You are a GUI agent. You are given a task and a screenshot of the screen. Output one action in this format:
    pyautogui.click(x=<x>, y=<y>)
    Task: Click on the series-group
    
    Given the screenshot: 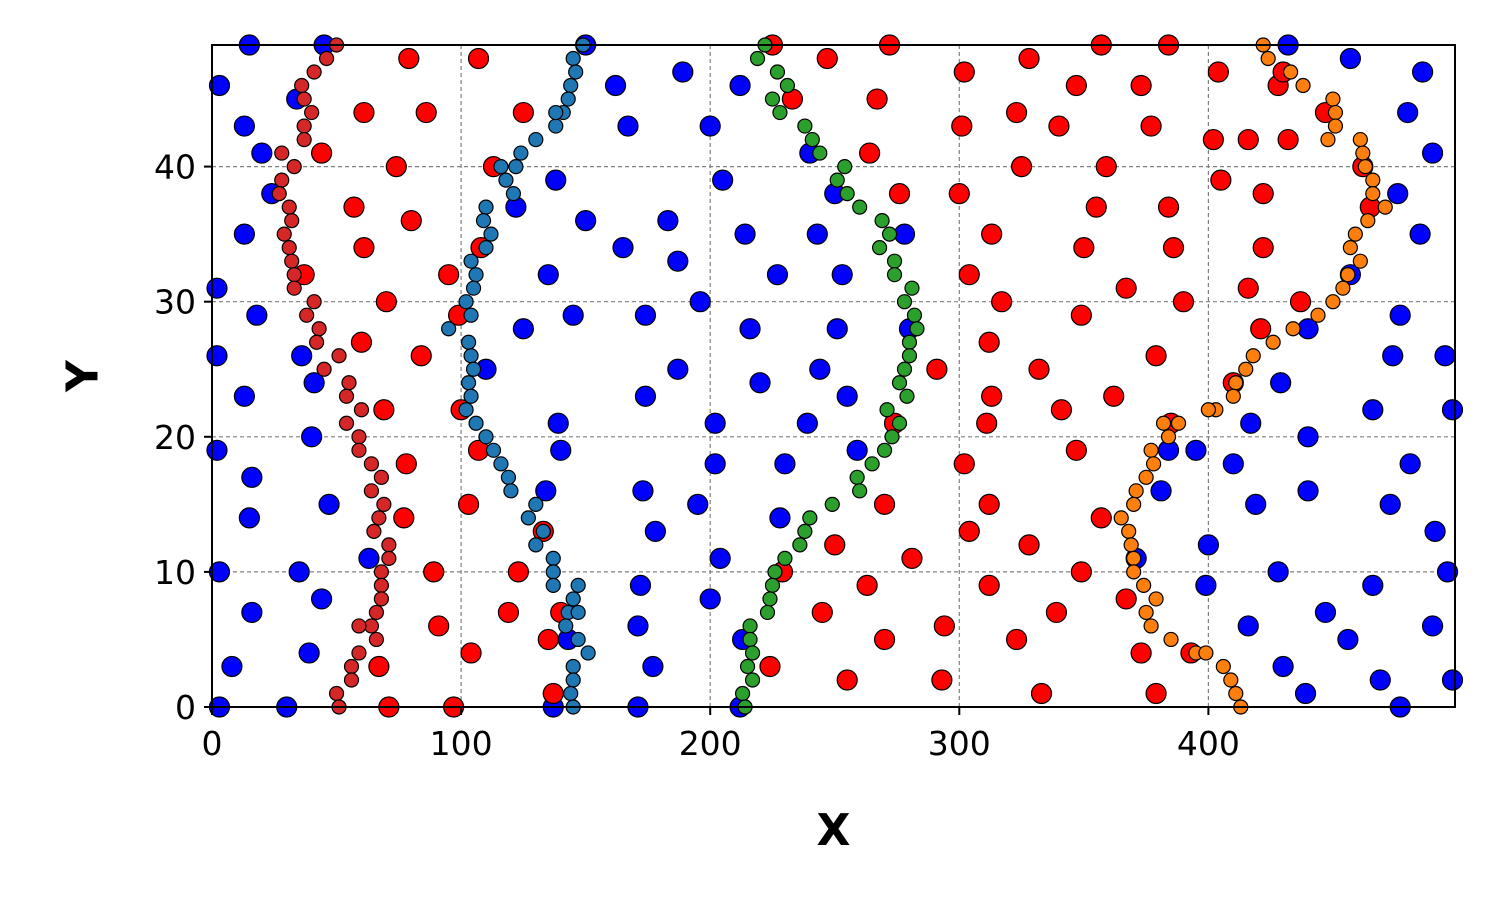 What is the action you would take?
    pyautogui.click(x=518, y=376)
    